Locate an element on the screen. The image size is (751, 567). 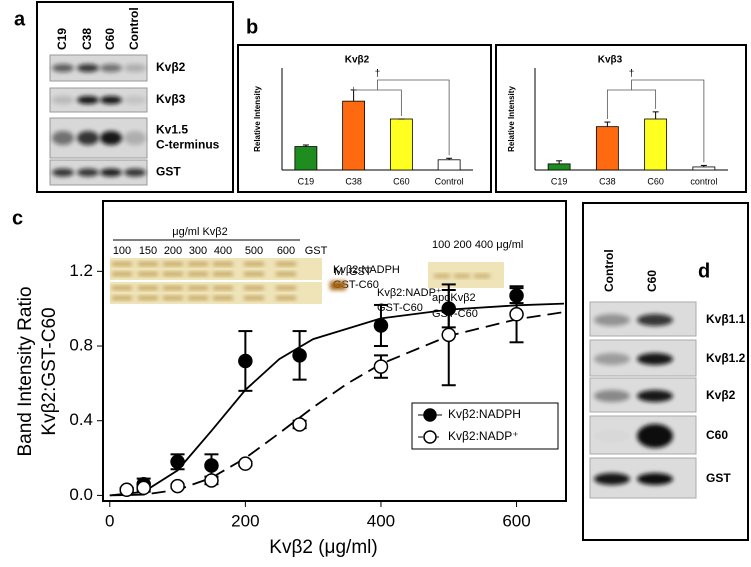
row-label: Kvβ3 is located at coordinates (171, 99).